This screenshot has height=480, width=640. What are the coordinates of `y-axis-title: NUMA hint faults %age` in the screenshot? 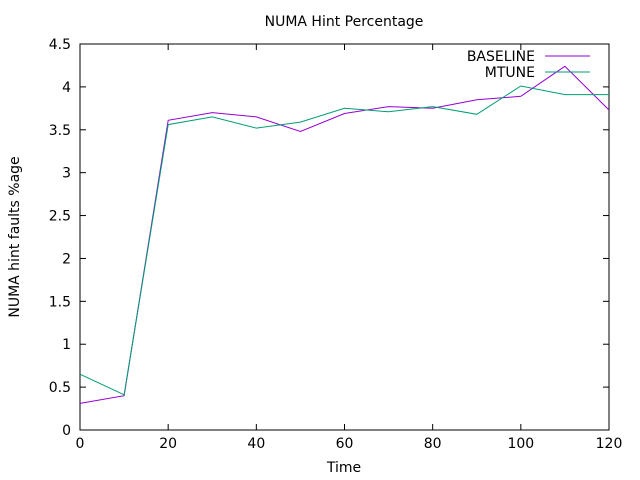 It's located at (15, 236).